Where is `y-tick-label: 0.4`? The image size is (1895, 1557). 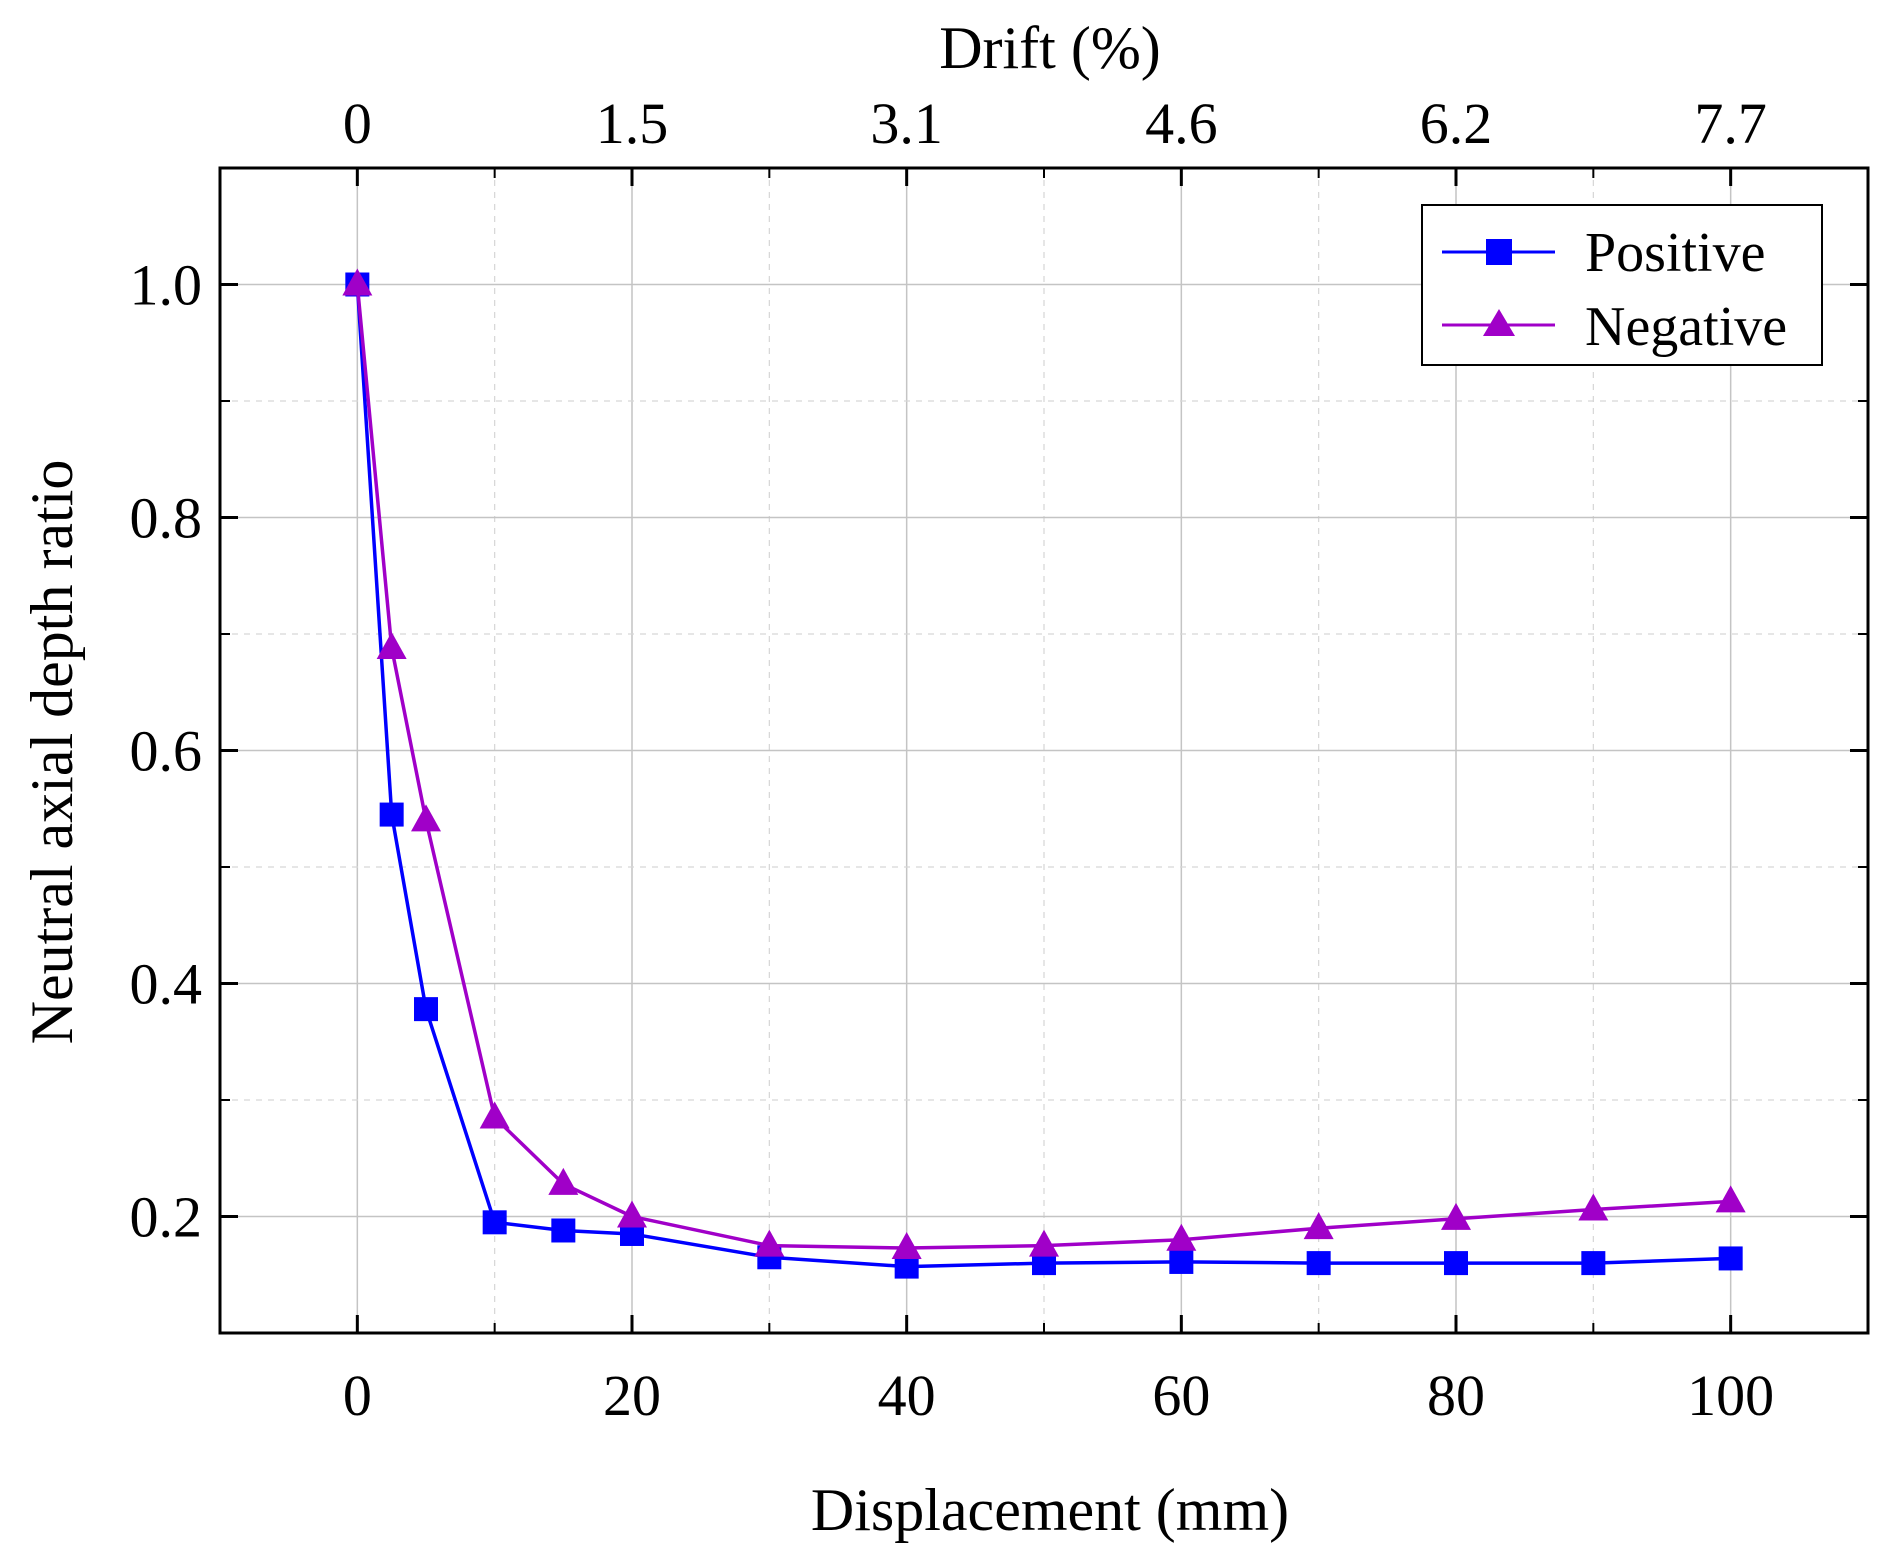
y-tick-label: 0.4 is located at coordinates (166, 984).